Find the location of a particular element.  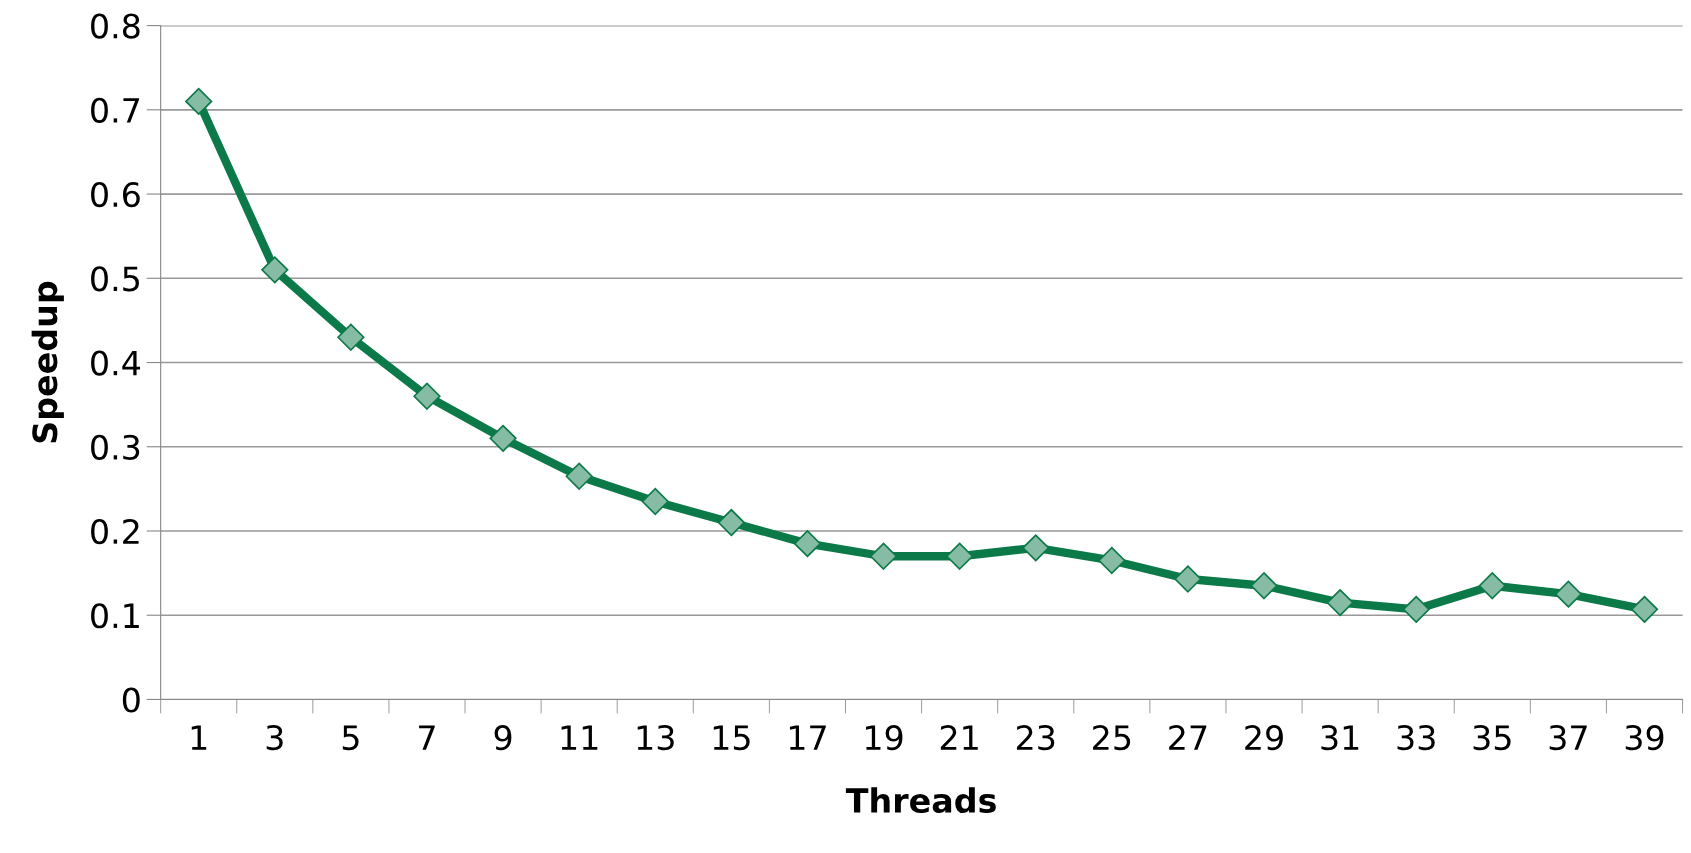

x-tick-label: 27 is located at coordinates (1188, 737).